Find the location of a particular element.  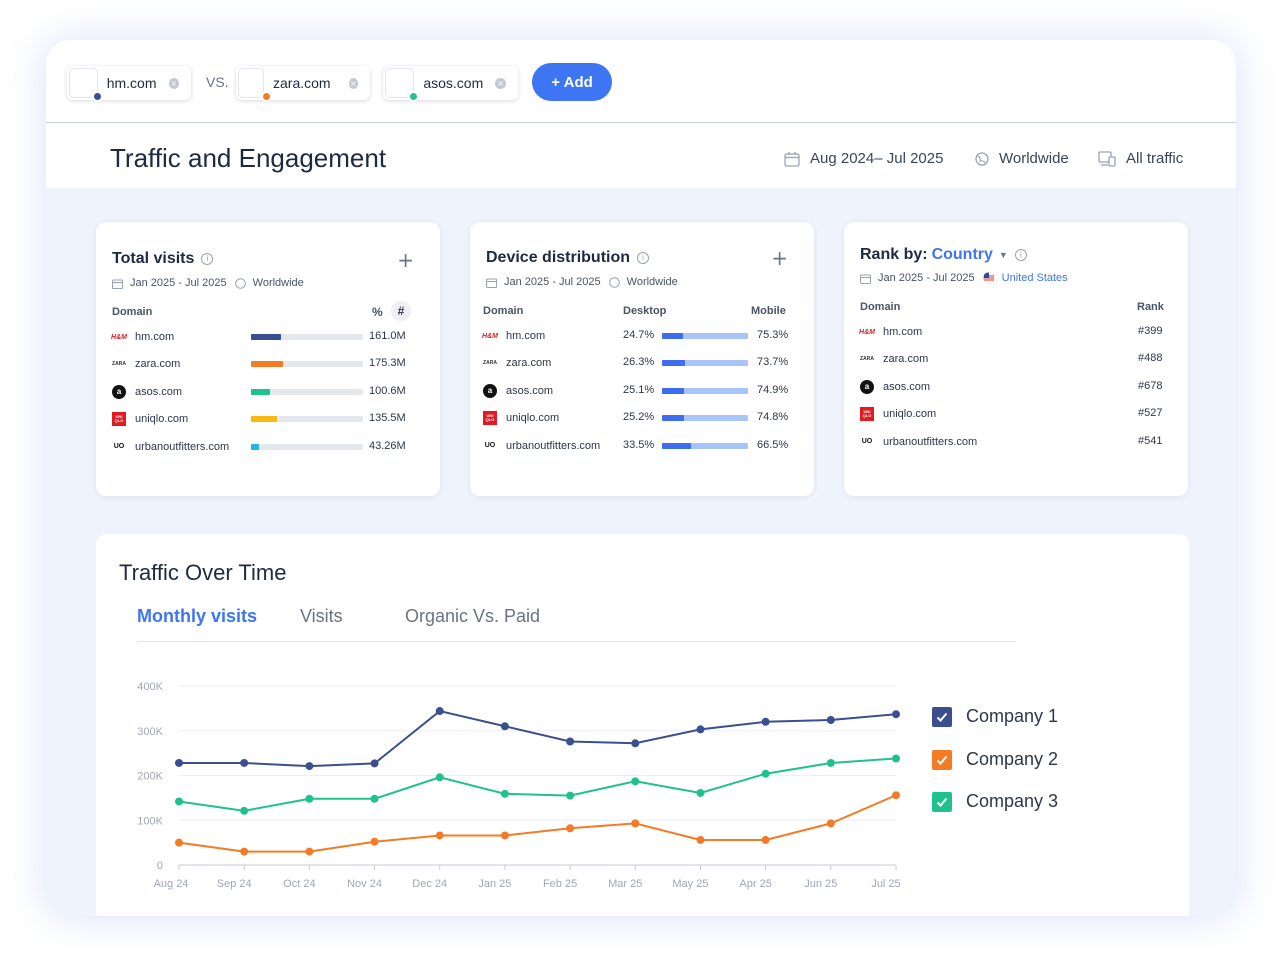

domain-name: zara.com is located at coordinates (906, 359).